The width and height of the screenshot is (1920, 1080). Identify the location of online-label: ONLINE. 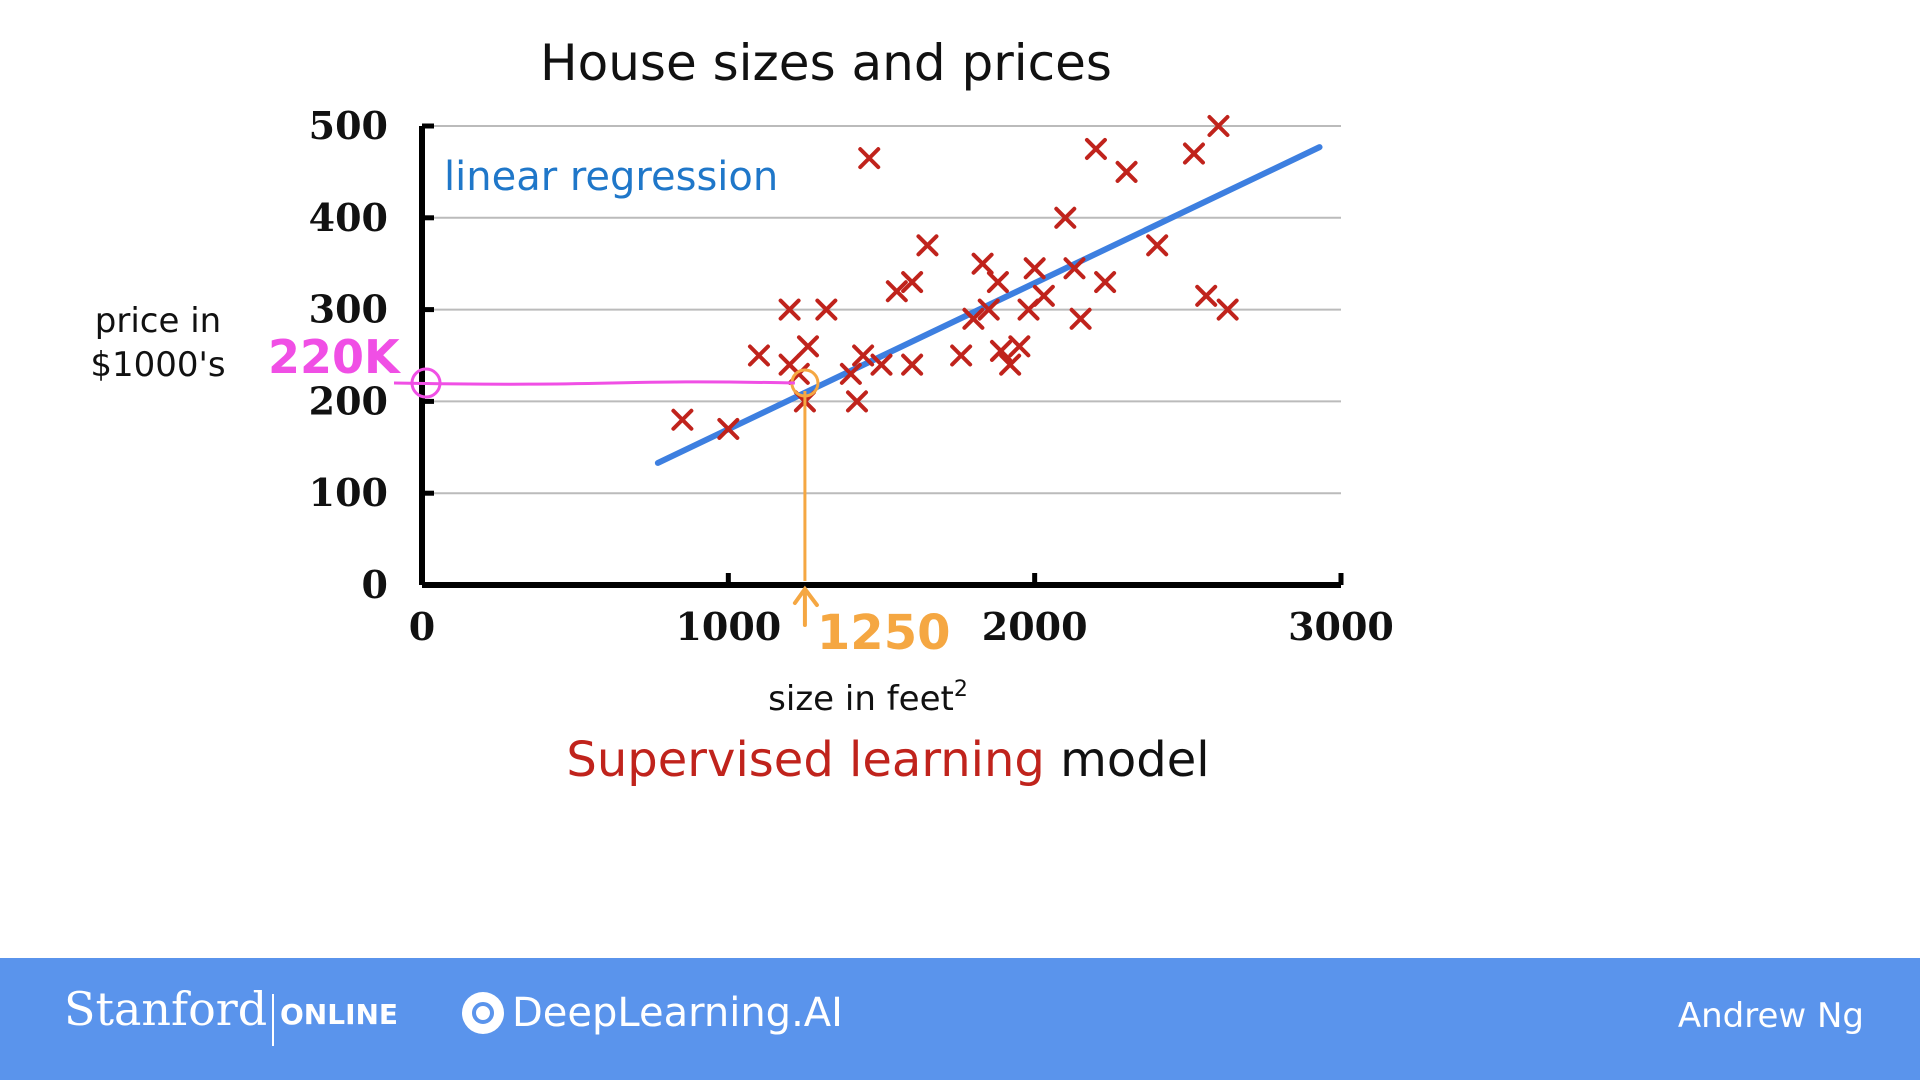
(339, 1014).